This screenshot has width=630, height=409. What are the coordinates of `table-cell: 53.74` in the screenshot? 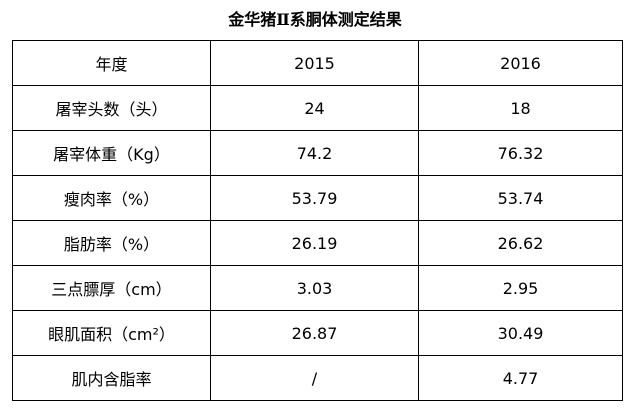 It's located at (520, 198).